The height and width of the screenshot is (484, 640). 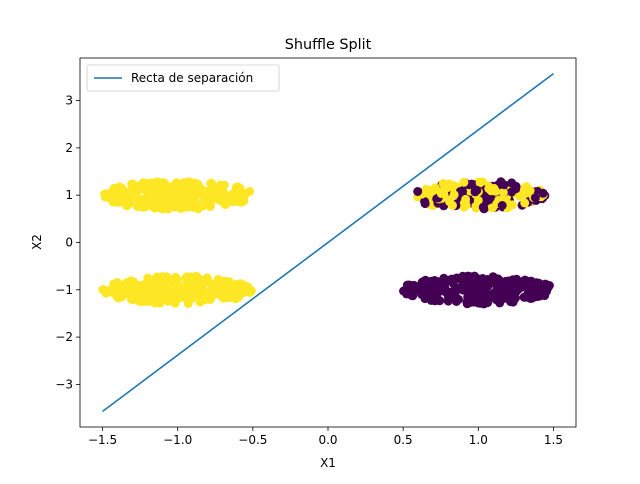 What do you see at coordinates (327, 440) in the screenshot?
I see `x-tick-label: 0.0` at bounding box center [327, 440].